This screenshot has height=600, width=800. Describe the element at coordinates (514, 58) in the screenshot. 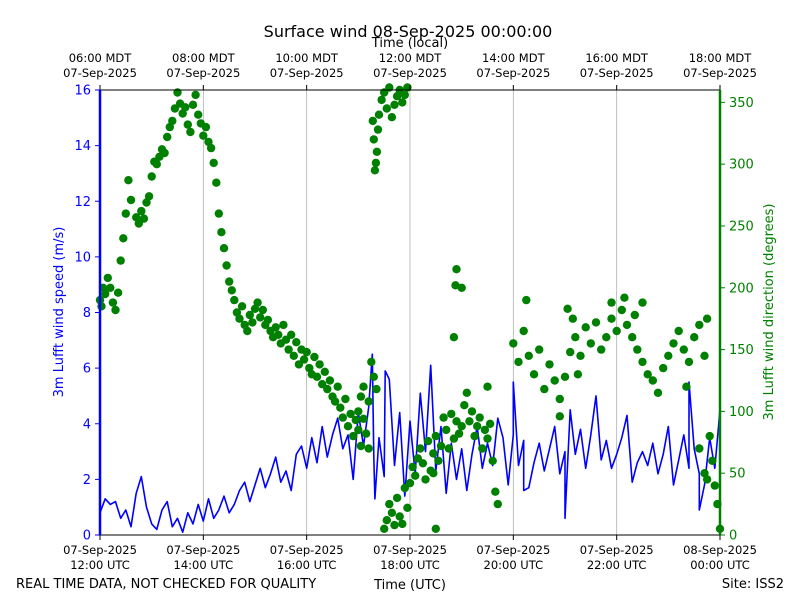

I see `top-tick-time: 14:00 MDT` at that location.